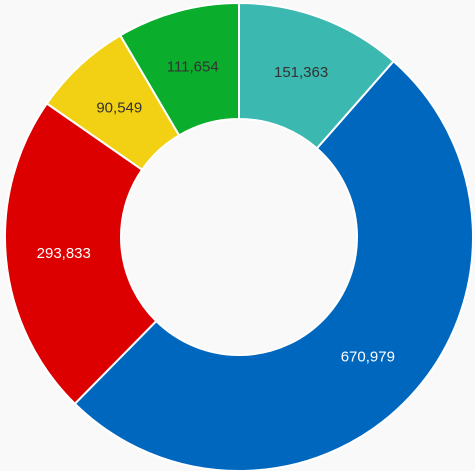  What do you see at coordinates (301, 72) in the screenshot?
I see `slice-value-label: 151,363` at bounding box center [301, 72].